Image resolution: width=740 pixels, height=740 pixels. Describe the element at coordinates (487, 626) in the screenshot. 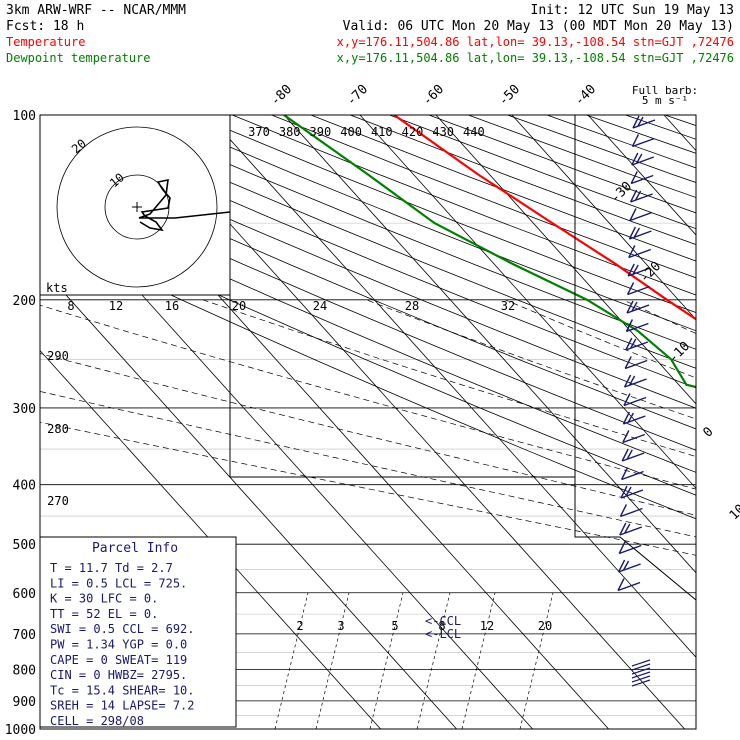

I see `mixing-ratio-label: 12` at that location.